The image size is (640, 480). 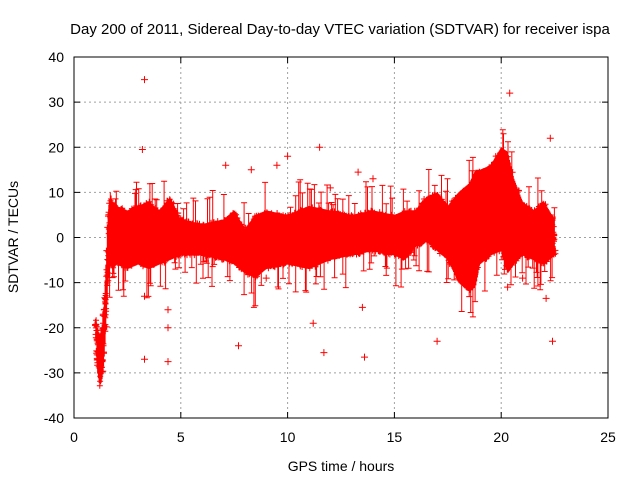 What do you see at coordinates (56, 102) in the screenshot?
I see `y-tick-label: 30` at bounding box center [56, 102].